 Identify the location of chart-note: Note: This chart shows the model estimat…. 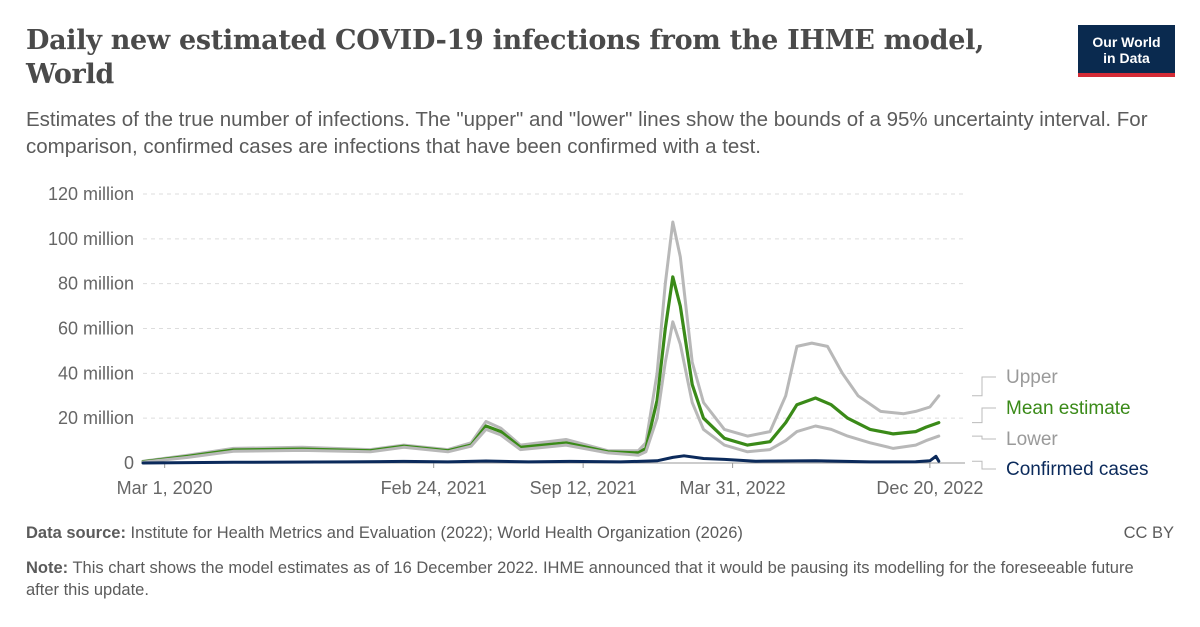
(591, 579).